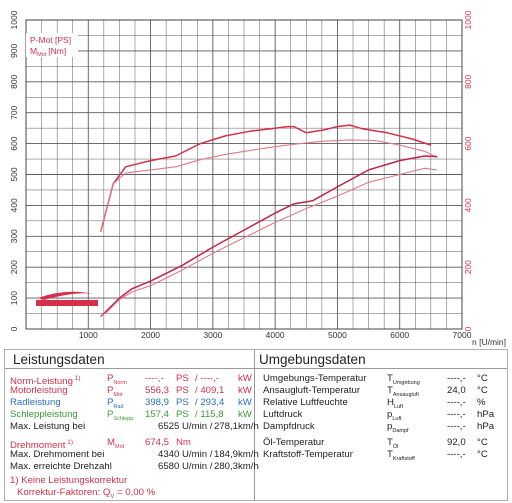 The height and width of the screenshot is (503, 512). What do you see at coordinates (383, 403) in the screenshot?
I see `umgebung-row: Relative Luftfeuchte HLuft ----,-%` at bounding box center [383, 403].